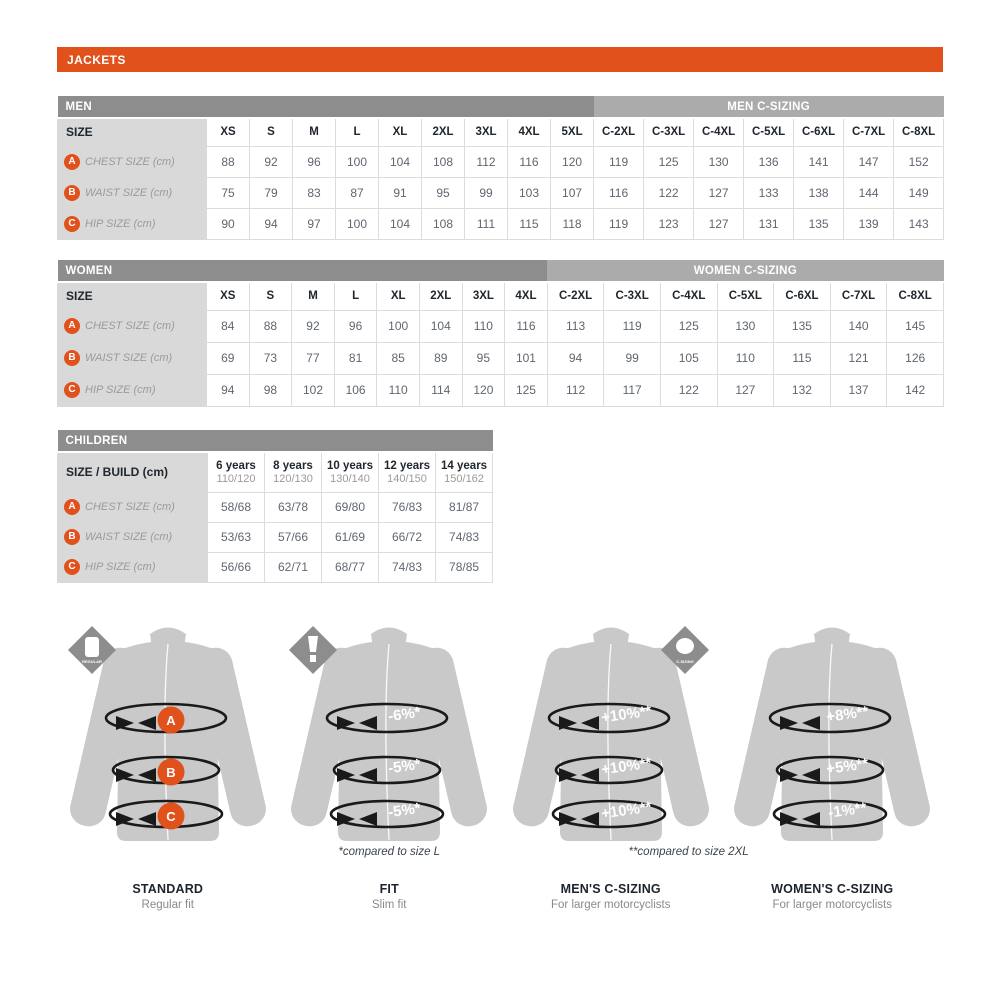  Describe the element at coordinates (919, 132) in the screenshot. I see `size-column-header: C-8XL` at that location.